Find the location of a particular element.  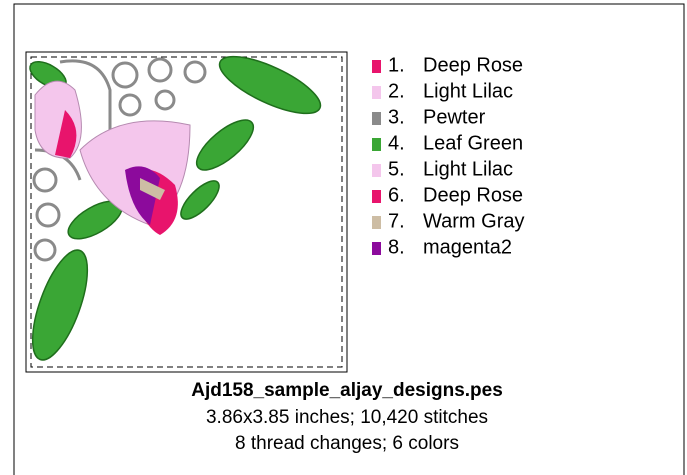

color-info: 8 thread changes; 6 colors is located at coordinates (347, 443).